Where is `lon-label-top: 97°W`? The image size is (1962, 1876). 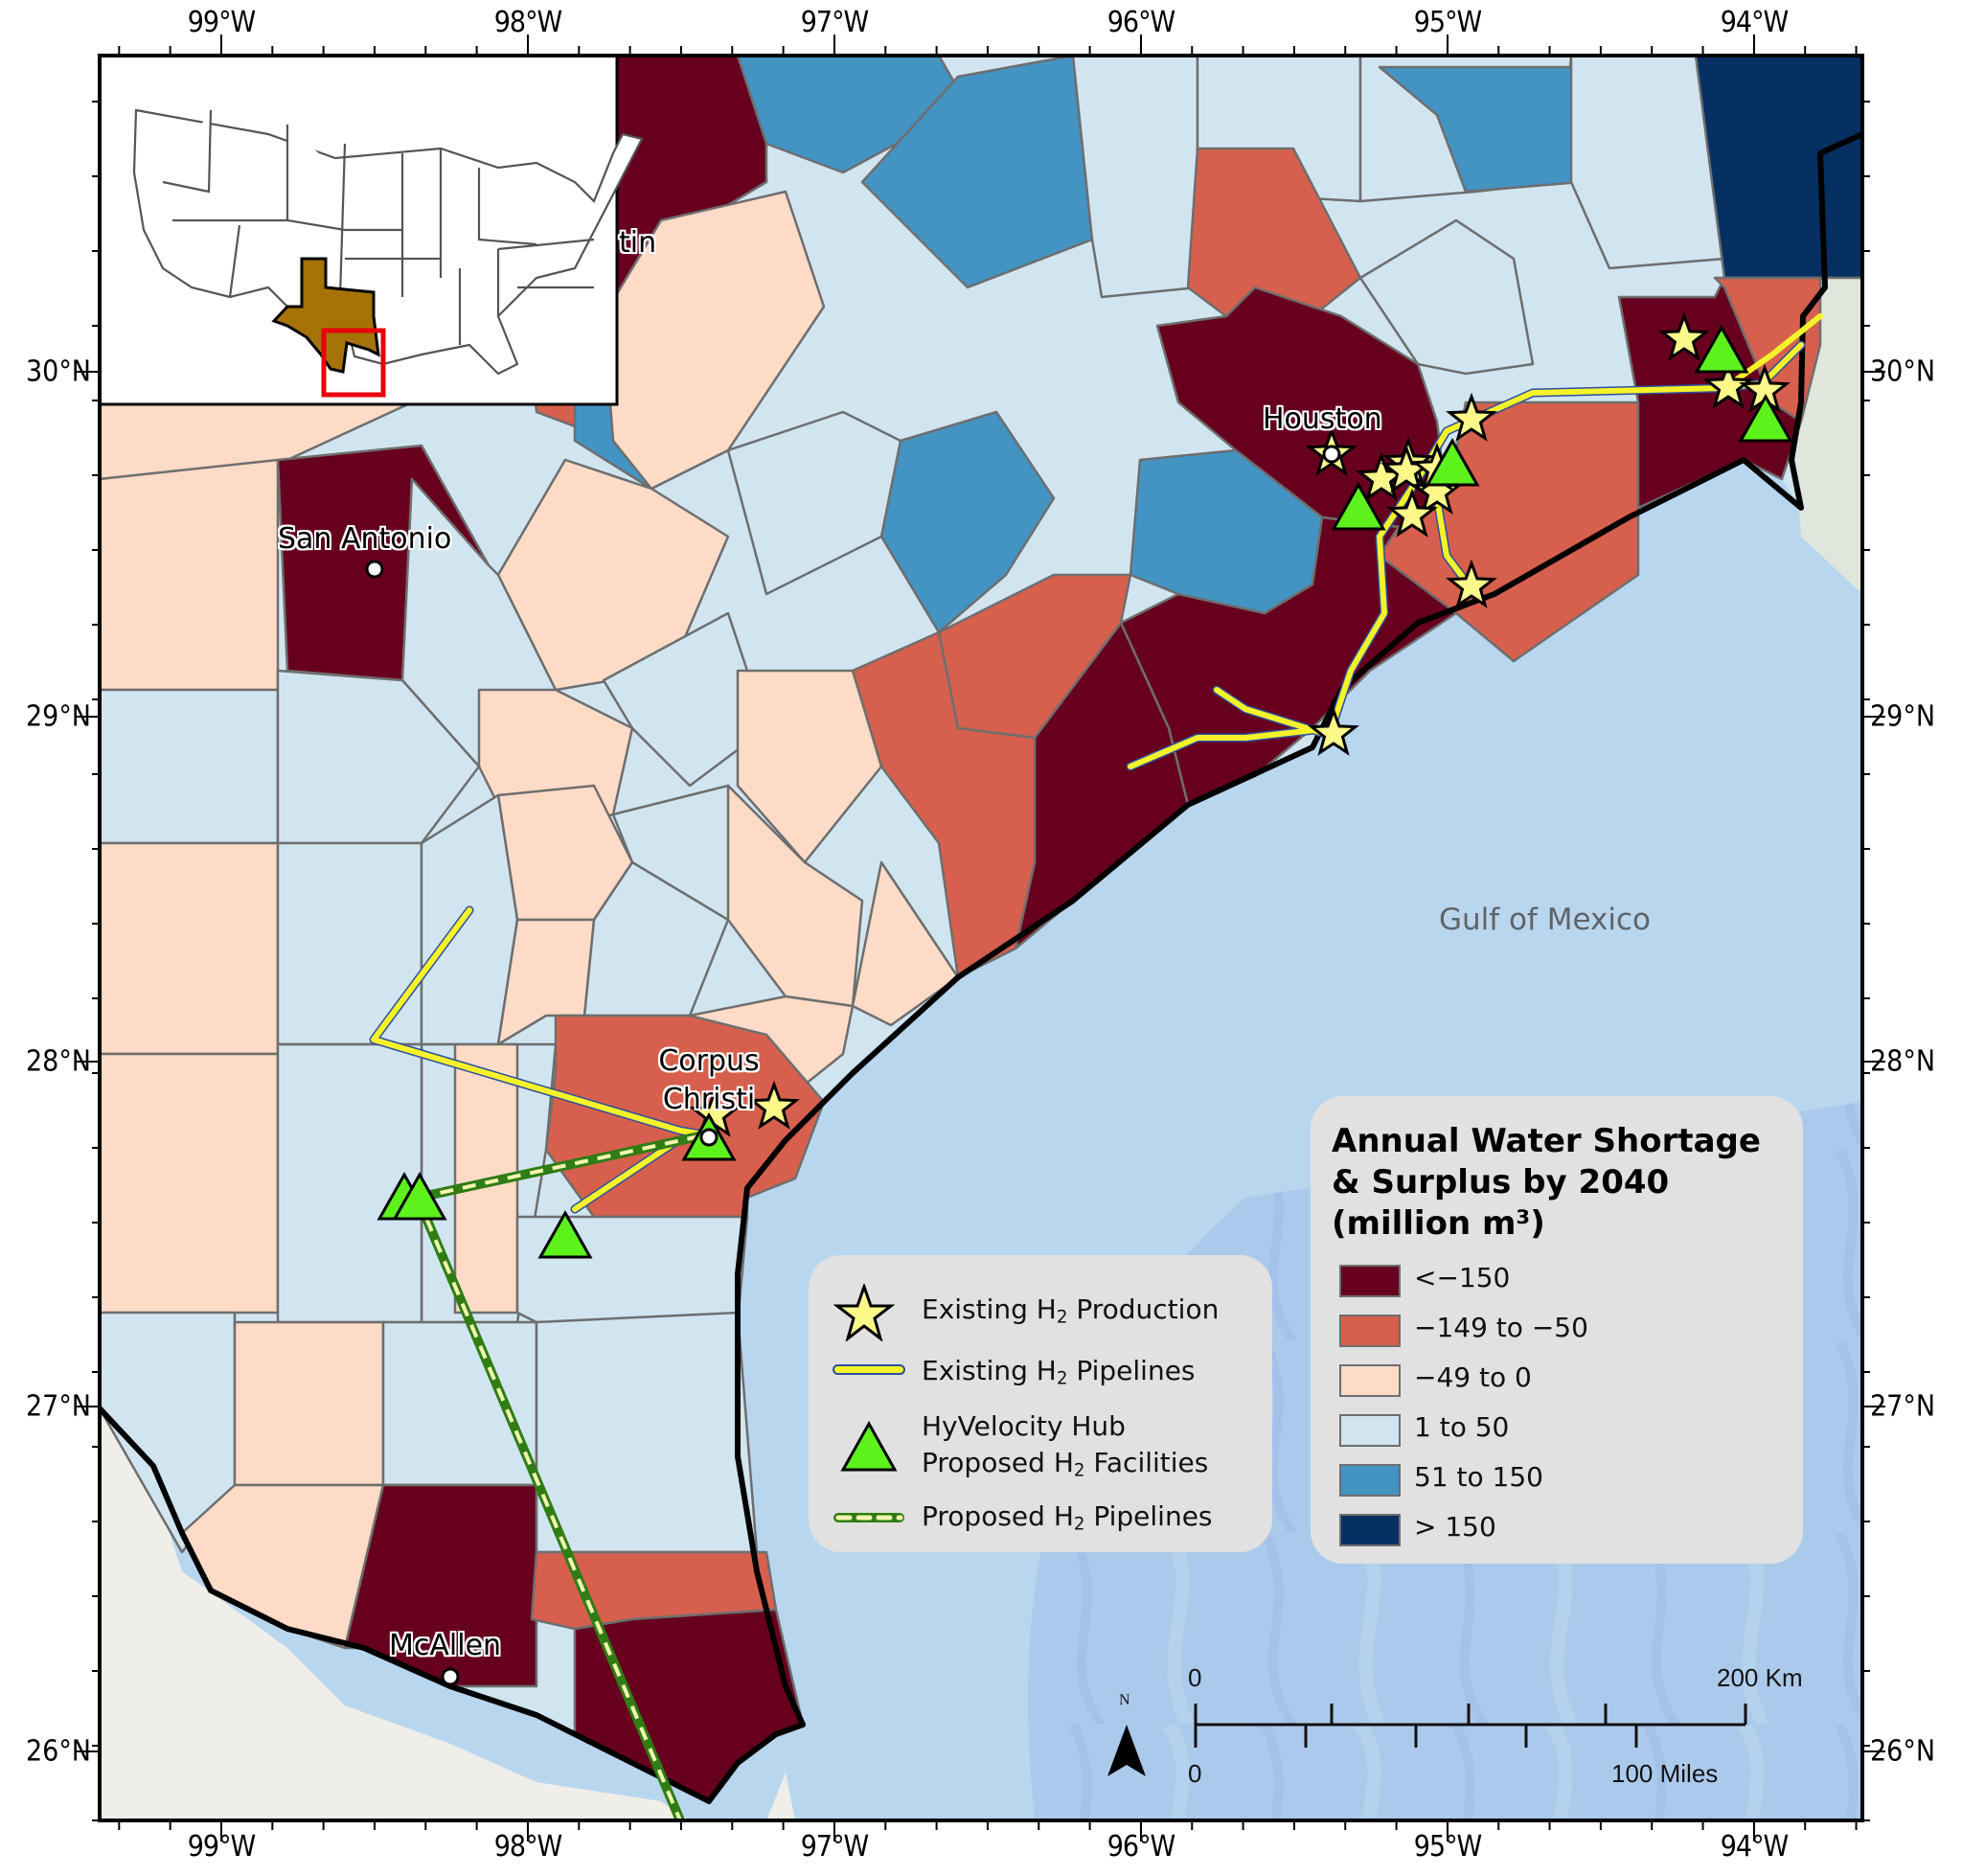
lon-label-top: 97°W is located at coordinates (835, 22).